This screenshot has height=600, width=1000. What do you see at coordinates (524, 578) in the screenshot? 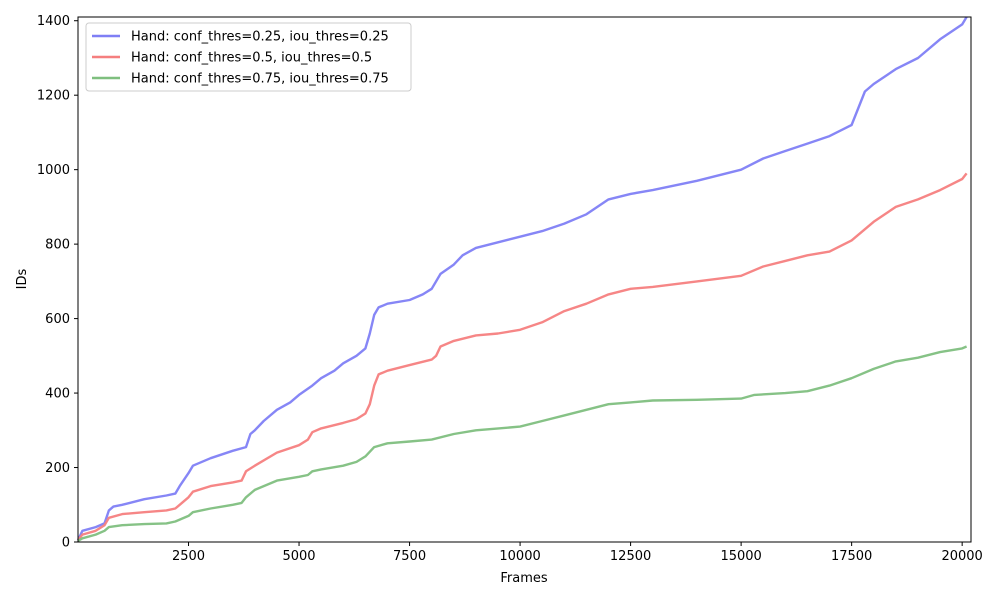
I see `x-axis-title: Frames` at bounding box center [524, 578].